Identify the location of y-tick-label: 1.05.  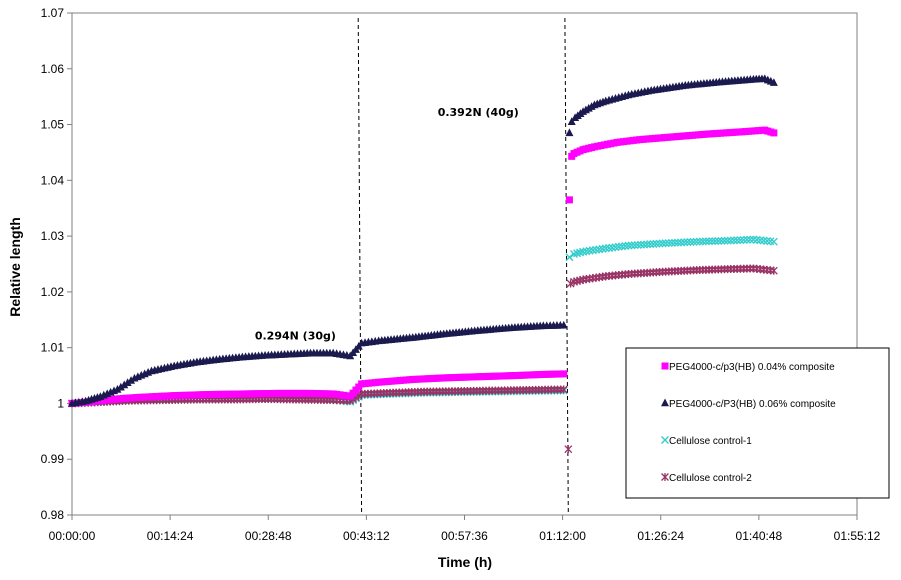
(53, 125).